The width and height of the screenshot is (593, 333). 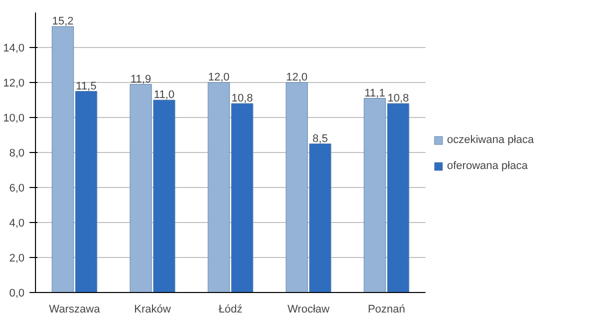 What do you see at coordinates (164, 95) in the screenshot?
I see `data-label: 11,0` at bounding box center [164, 95].